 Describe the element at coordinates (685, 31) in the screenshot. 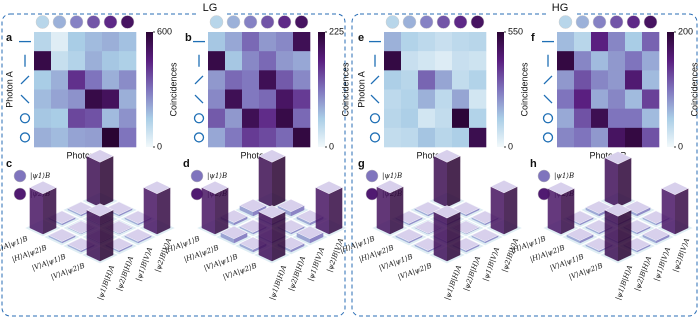

I see `colorbar-tick-label: 200` at that location.